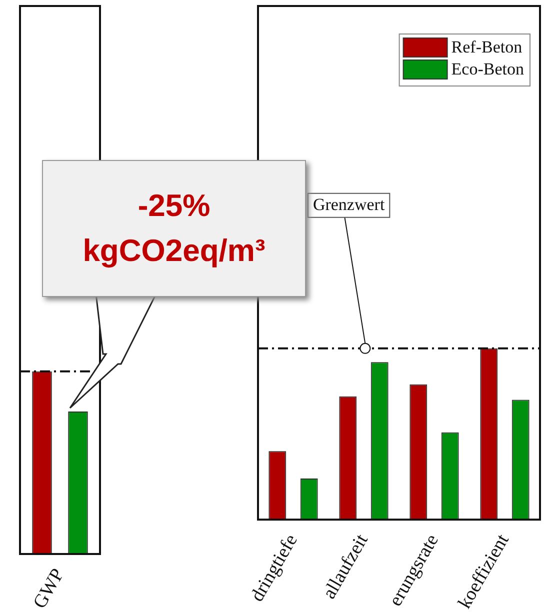 Image resolution: width=546 pixels, height=616 pixels. What do you see at coordinates (348, 204) in the screenshot?
I see `ref-line-label: Grenzwert` at bounding box center [348, 204].